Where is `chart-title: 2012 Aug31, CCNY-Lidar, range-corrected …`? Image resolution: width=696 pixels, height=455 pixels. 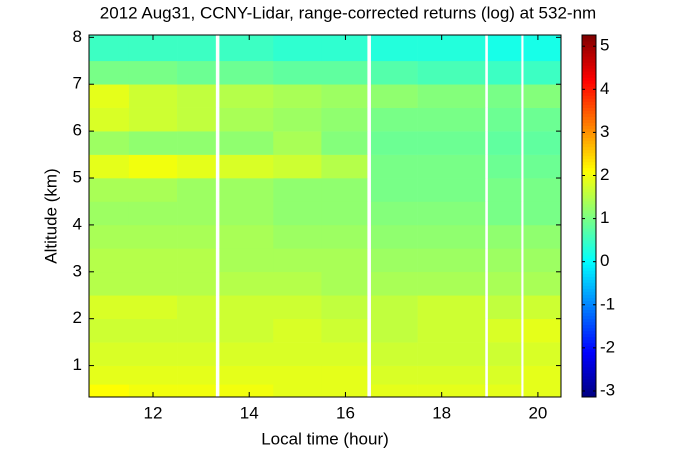 chart-title: 2012 Aug31, CCNY-Lidar, range-corrected … is located at coordinates (348, 12).